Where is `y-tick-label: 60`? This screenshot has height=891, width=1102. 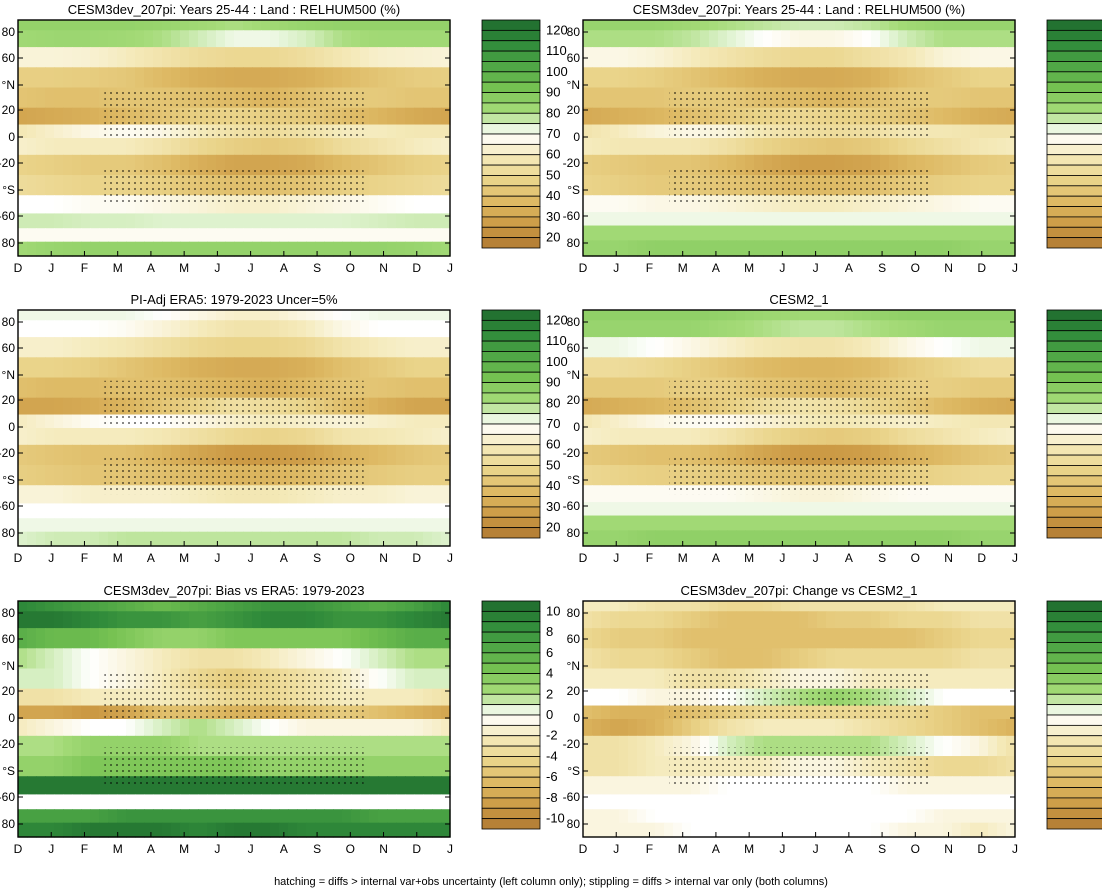
y-tick-label: 60 is located at coordinates (574, 58).